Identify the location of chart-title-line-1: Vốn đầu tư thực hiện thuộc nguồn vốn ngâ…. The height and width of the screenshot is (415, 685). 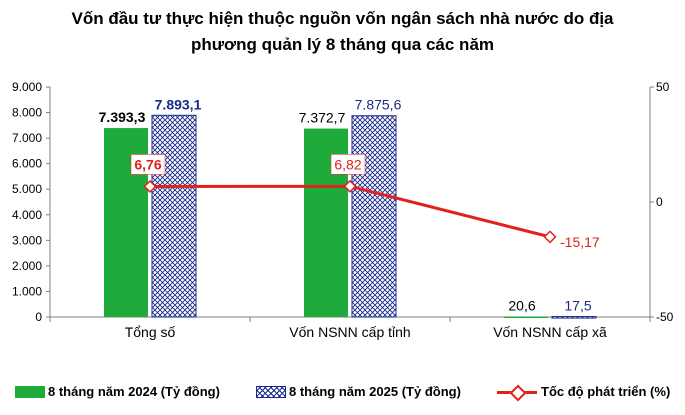
(342, 18).